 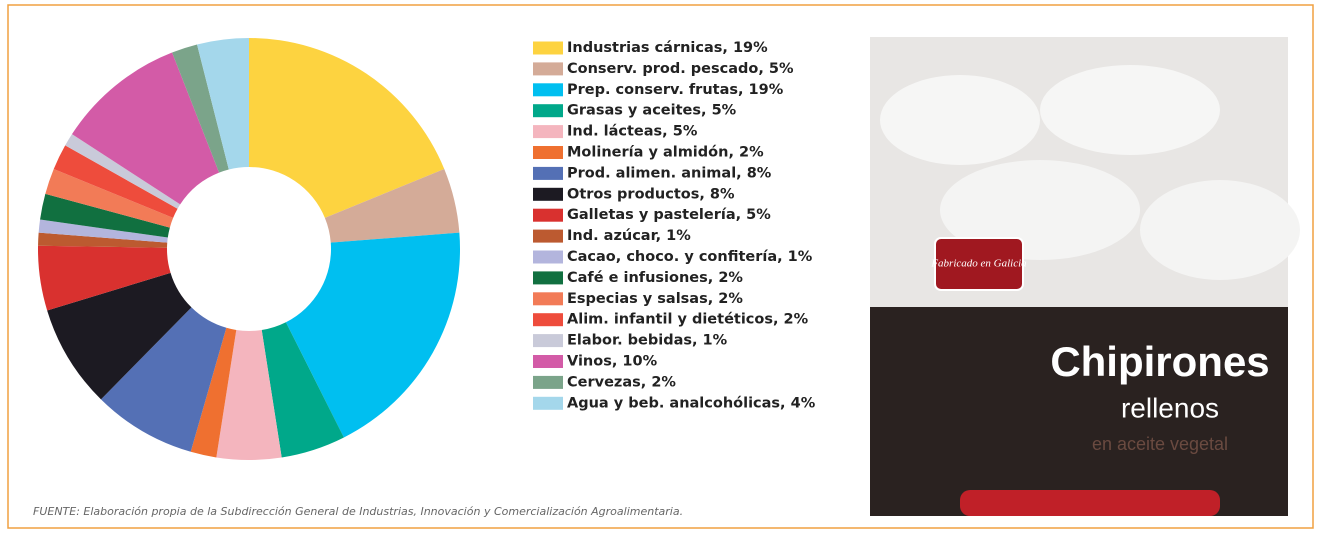 I want to click on legend-label: Ind. azúcar, 1%, so click(x=629, y=236).